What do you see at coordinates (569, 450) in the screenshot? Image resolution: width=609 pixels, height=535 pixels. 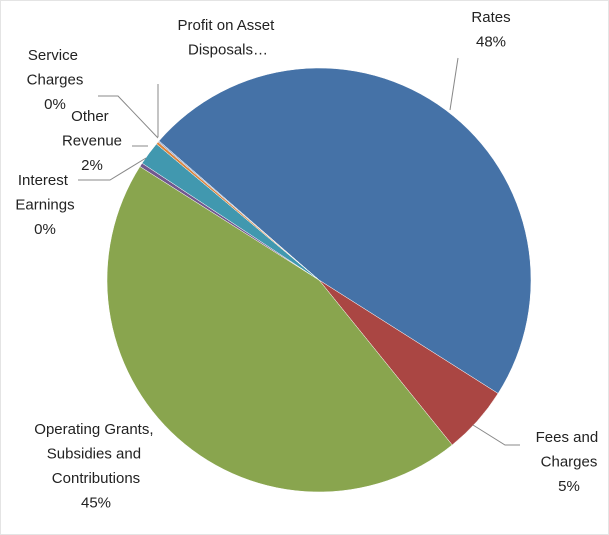 I see `slice-label: Fees and Charges` at bounding box center [569, 450].